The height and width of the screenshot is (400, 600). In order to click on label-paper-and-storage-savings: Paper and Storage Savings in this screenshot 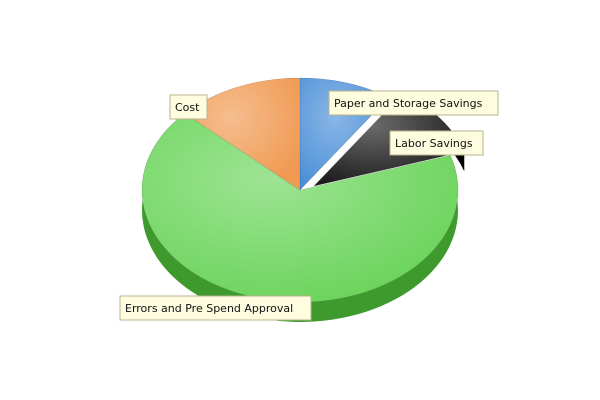, I will do `click(413, 103)`.